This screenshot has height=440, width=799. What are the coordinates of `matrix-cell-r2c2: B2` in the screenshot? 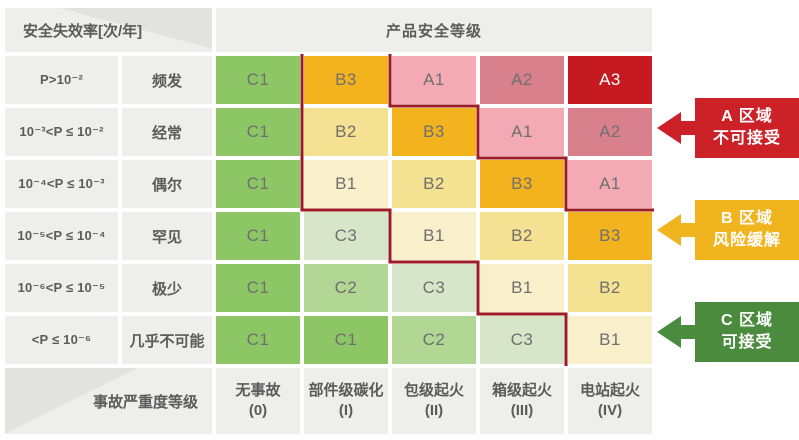 It's located at (346, 132).